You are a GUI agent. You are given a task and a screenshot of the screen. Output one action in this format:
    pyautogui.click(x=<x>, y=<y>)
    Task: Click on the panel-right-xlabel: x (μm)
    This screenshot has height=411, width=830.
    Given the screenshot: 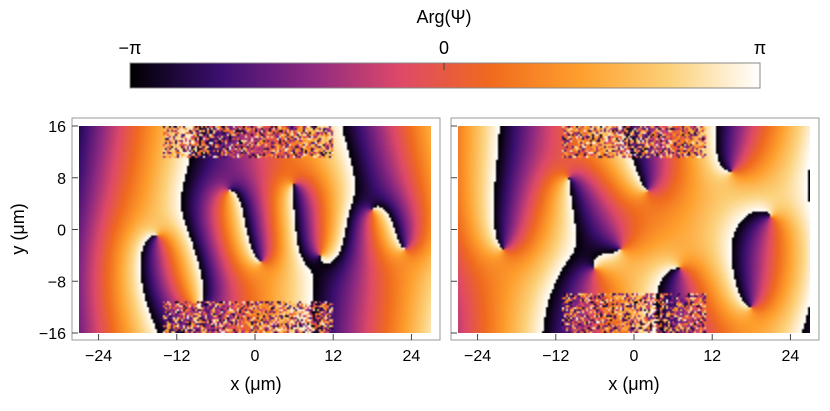 What is the action you would take?
    pyautogui.click(x=633, y=384)
    